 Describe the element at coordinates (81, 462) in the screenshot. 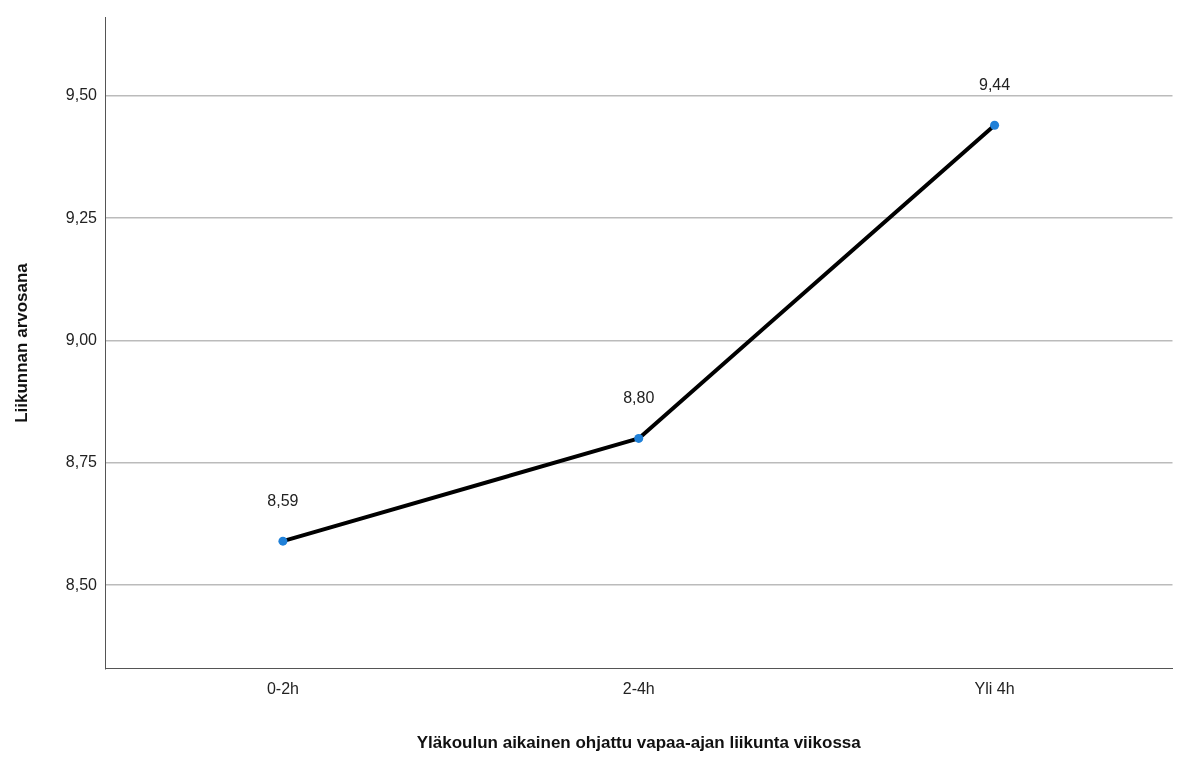

I see `y-tick-label: 8,75` at that location.